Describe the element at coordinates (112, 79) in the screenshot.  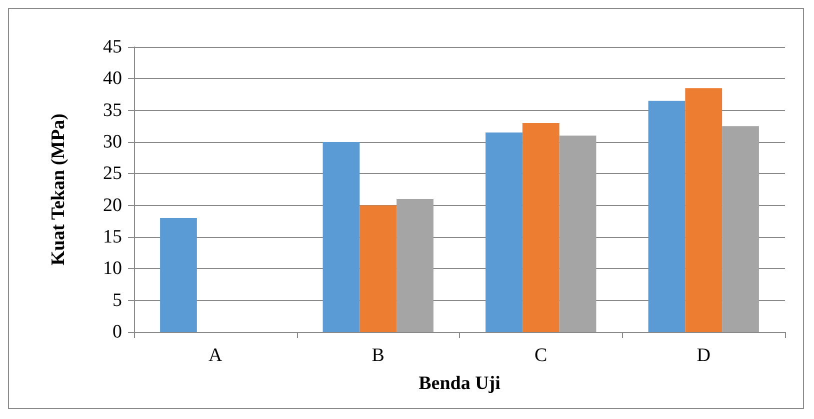
I see `y-tick-label: 40` at that location.